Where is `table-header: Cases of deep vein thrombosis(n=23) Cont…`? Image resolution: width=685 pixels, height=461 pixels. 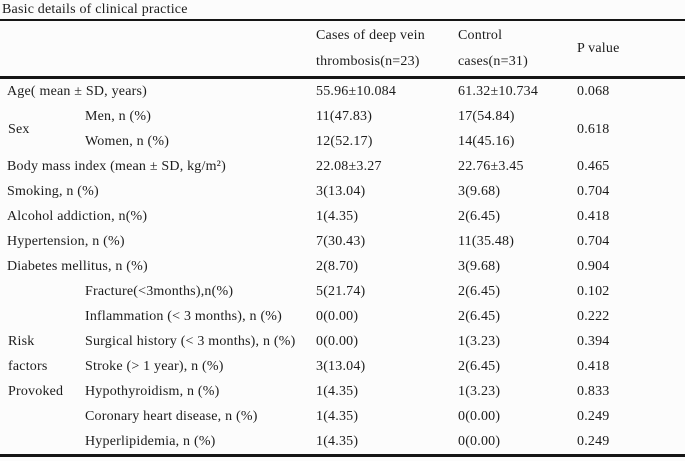
table-header: Cases of deep vein thrombosis(n=23) Cont… is located at coordinates (342, 50).